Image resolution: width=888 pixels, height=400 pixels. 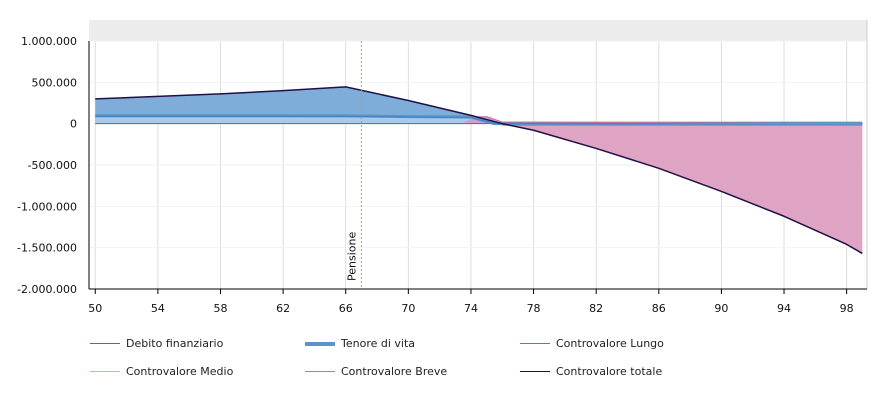 I want to click on y-tick-label: 500.000, so click(x=55, y=82).